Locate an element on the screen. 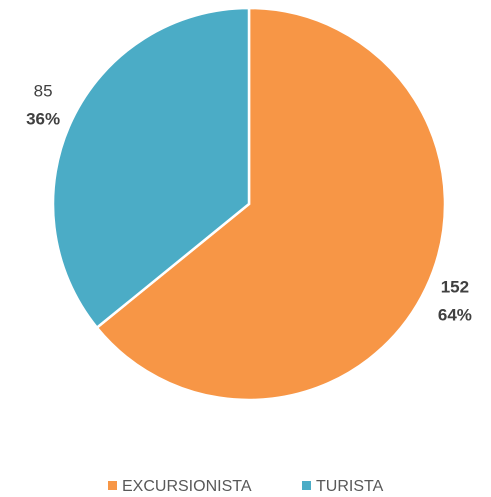  data-label-percent: 64% is located at coordinates (455, 314).